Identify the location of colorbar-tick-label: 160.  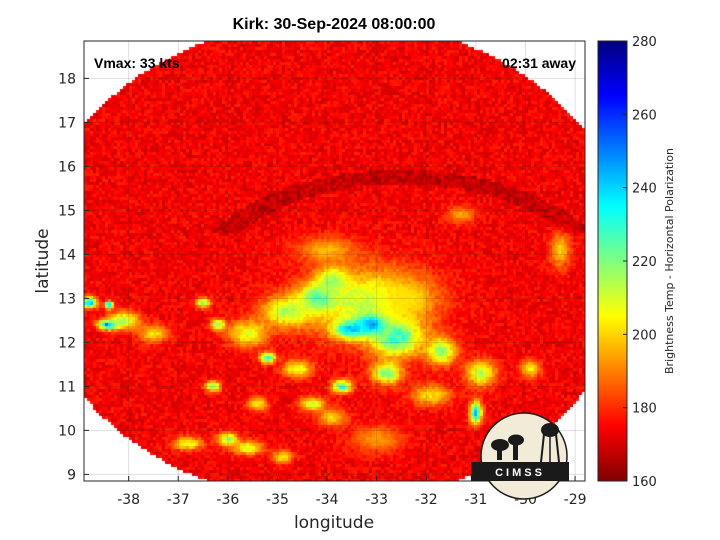
(644, 482).